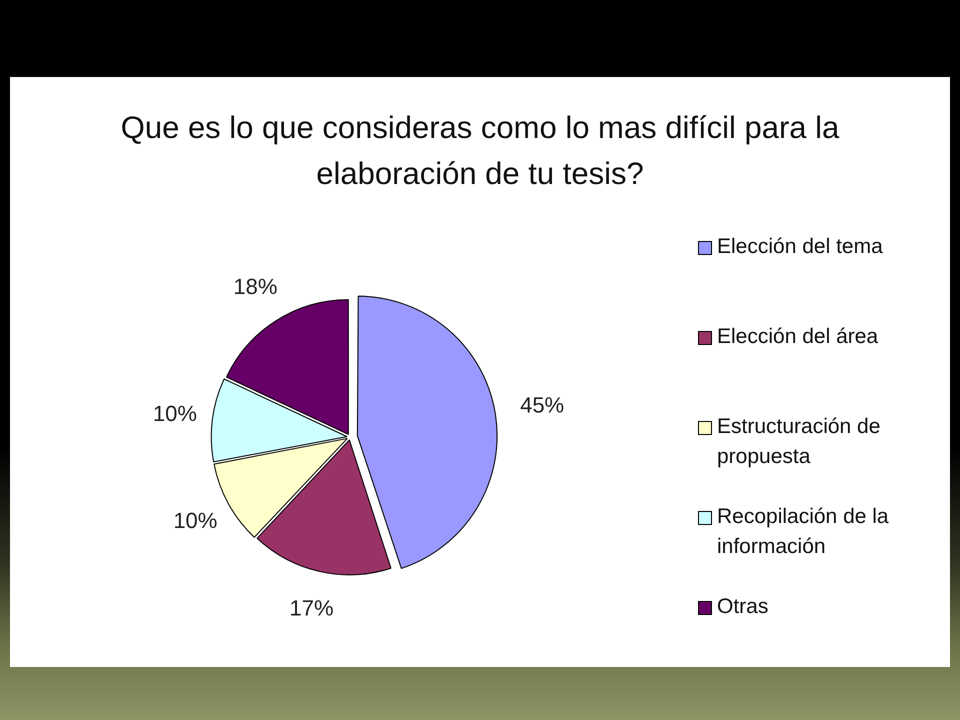 This screenshot has height=720, width=960. Describe the element at coordinates (803, 532) in the screenshot. I see `legend-label: Recopilación de la información` at that location.